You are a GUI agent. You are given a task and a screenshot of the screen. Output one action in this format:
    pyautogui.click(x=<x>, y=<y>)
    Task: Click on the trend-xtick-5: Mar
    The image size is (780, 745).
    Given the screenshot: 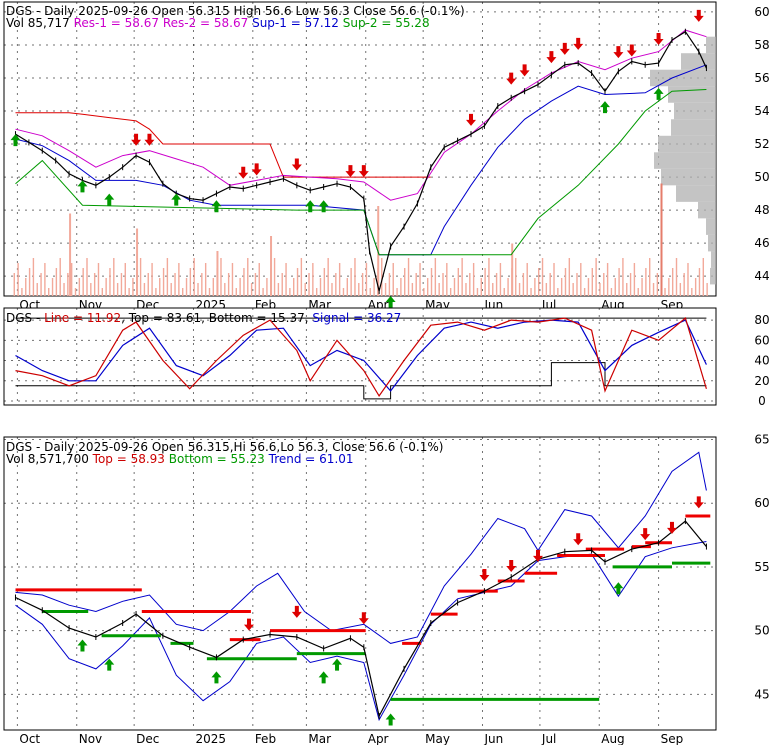 What is the action you would take?
    pyautogui.click(x=319, y=738)
    